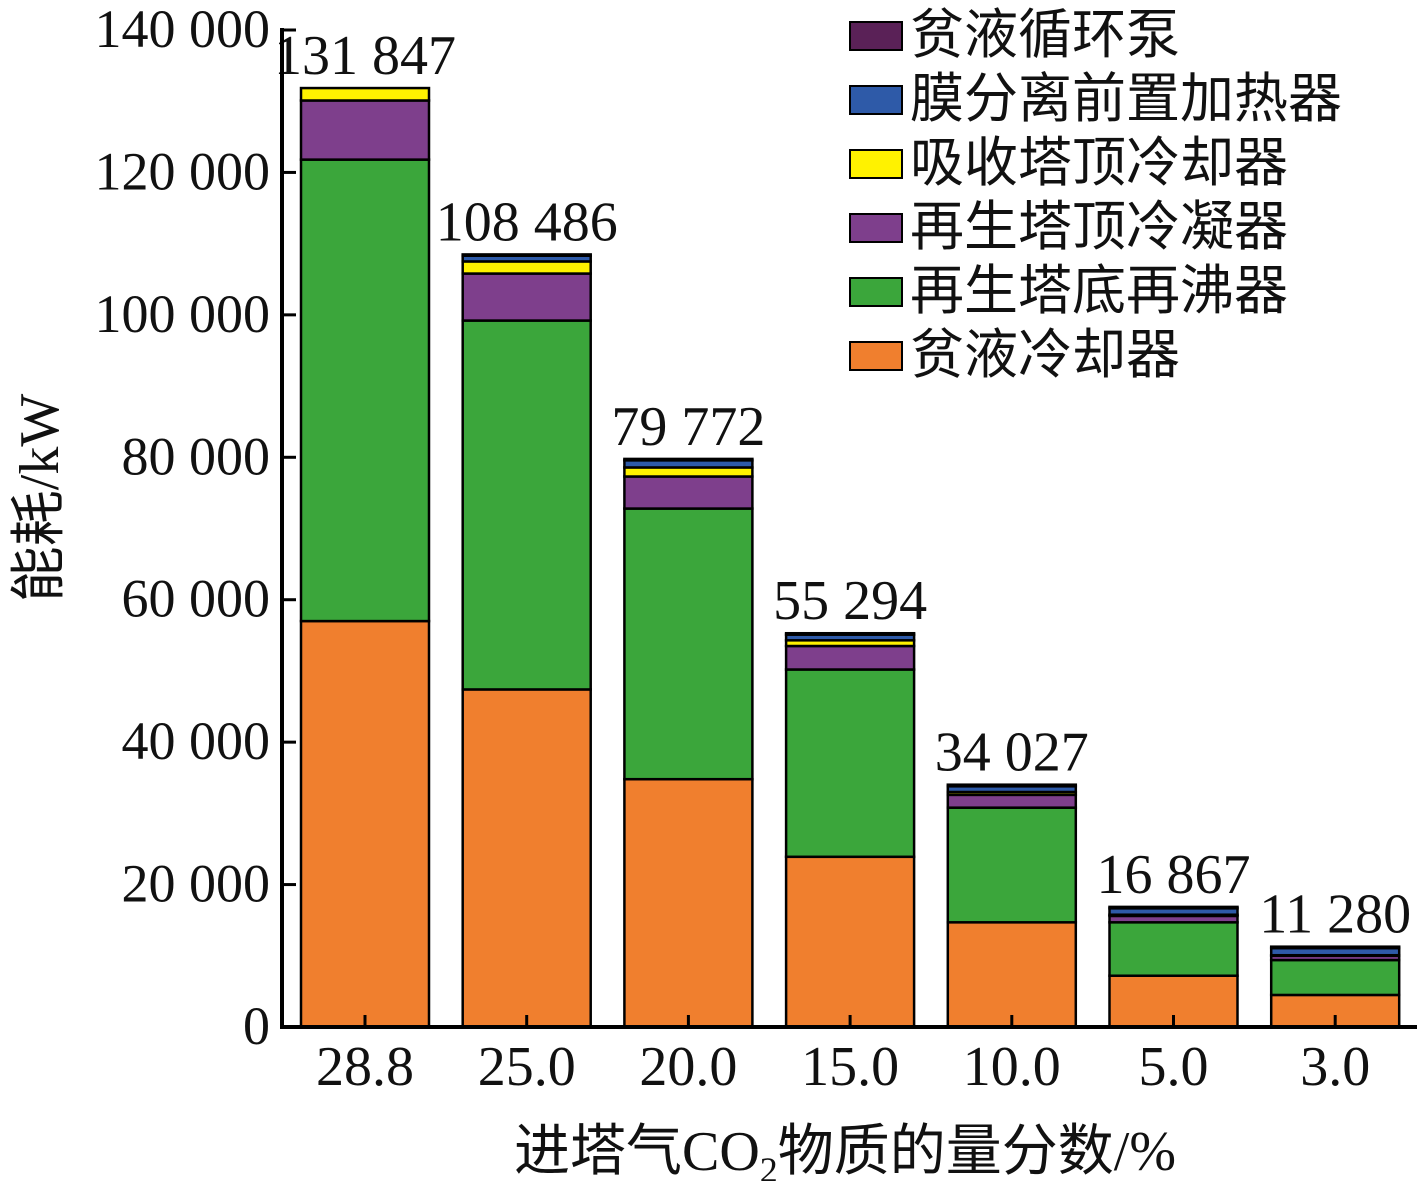 This screenshot has height=1186, width=1417. Describe the element at coordinates (1045, 35) in the screenshot. I see `legend-label: 贫液循环泵` at that location.